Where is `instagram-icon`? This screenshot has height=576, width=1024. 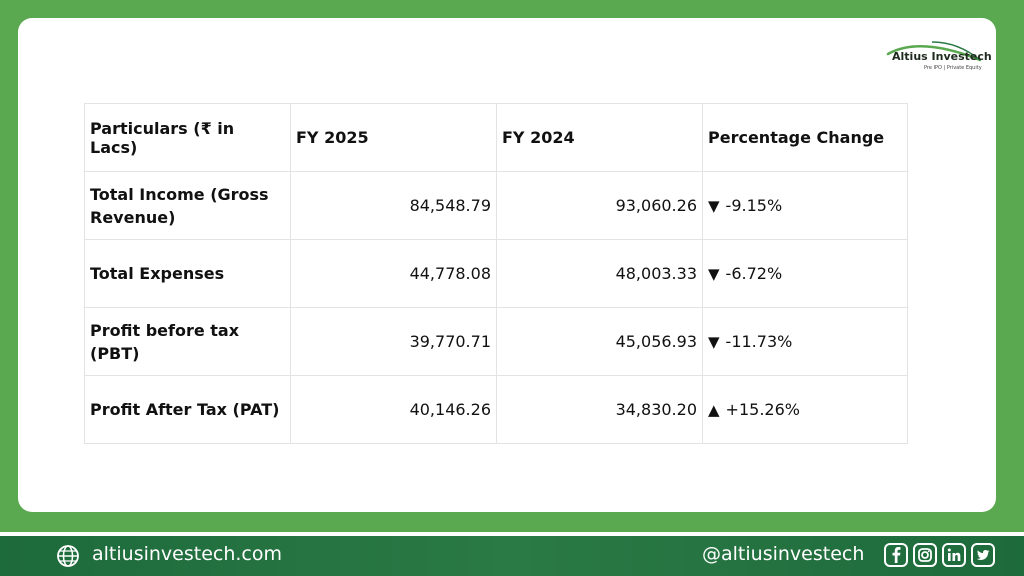 instagram-icon is located at coordinates (925, 555).